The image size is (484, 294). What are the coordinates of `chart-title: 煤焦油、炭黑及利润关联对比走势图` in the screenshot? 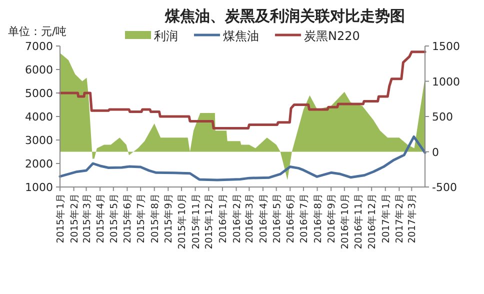 It's located at (284, 16).